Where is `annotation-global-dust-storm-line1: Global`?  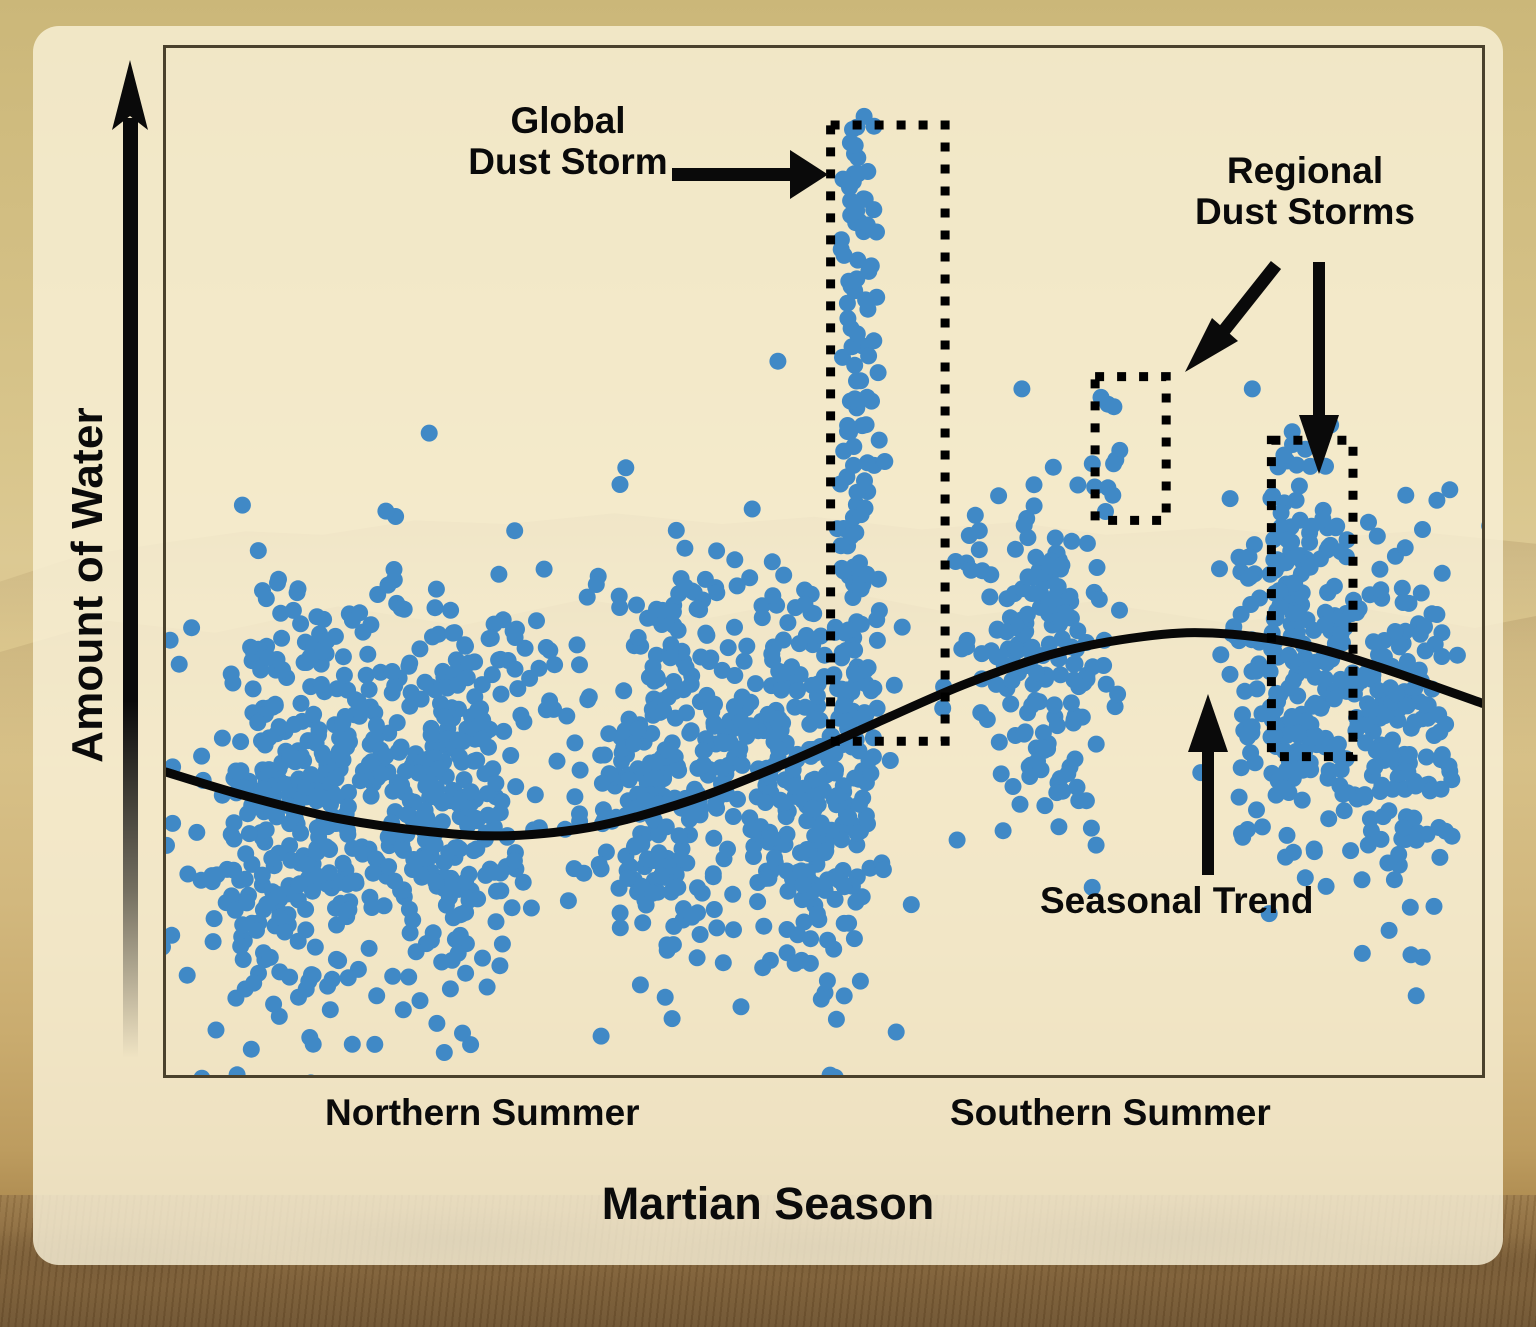 annotation-global-dust-storm-line1: Global is located at coordinates (568, 120).